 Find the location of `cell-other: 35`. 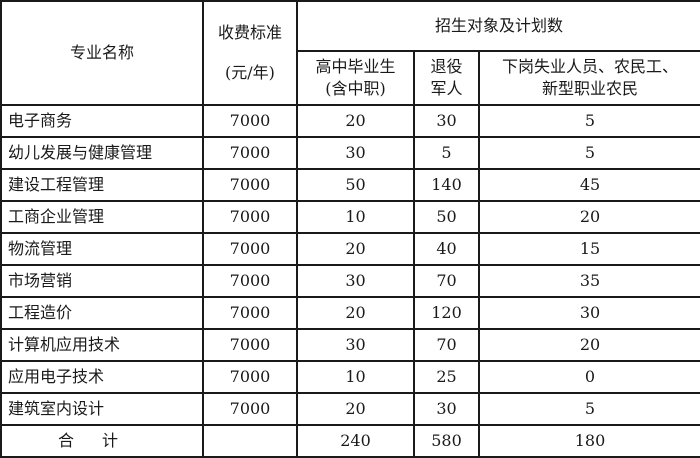

cell-other: 35 is located at coordinates (588, 281).